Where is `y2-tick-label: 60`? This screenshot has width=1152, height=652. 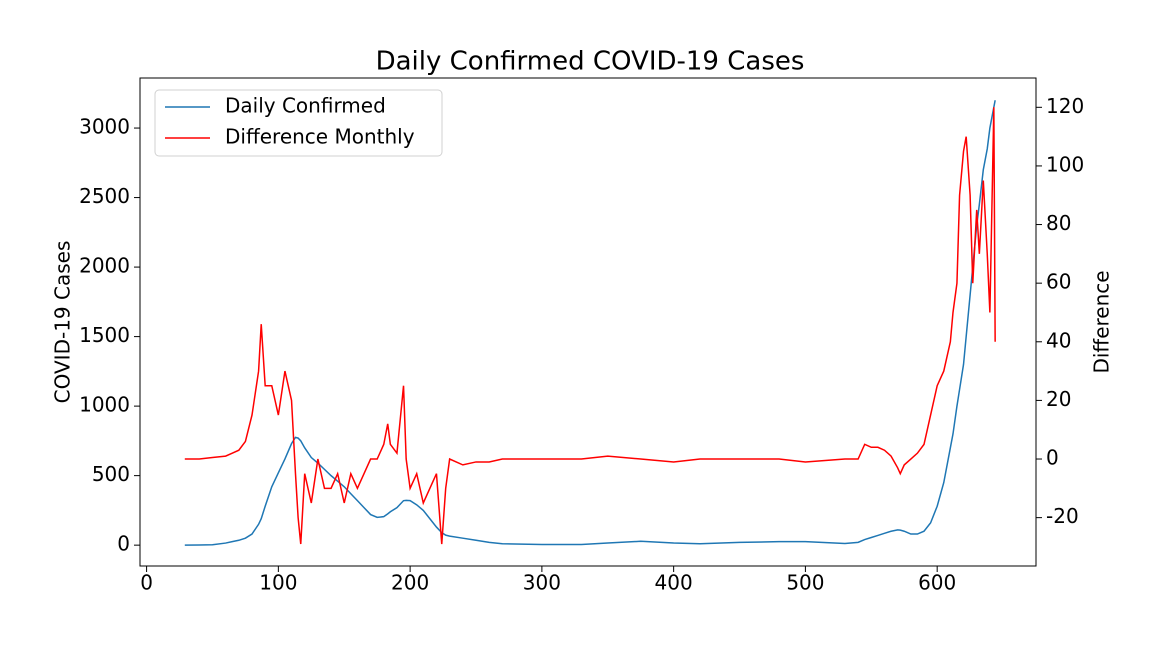
y2-tick-label: 60 is located at coordinates (1058, 282).